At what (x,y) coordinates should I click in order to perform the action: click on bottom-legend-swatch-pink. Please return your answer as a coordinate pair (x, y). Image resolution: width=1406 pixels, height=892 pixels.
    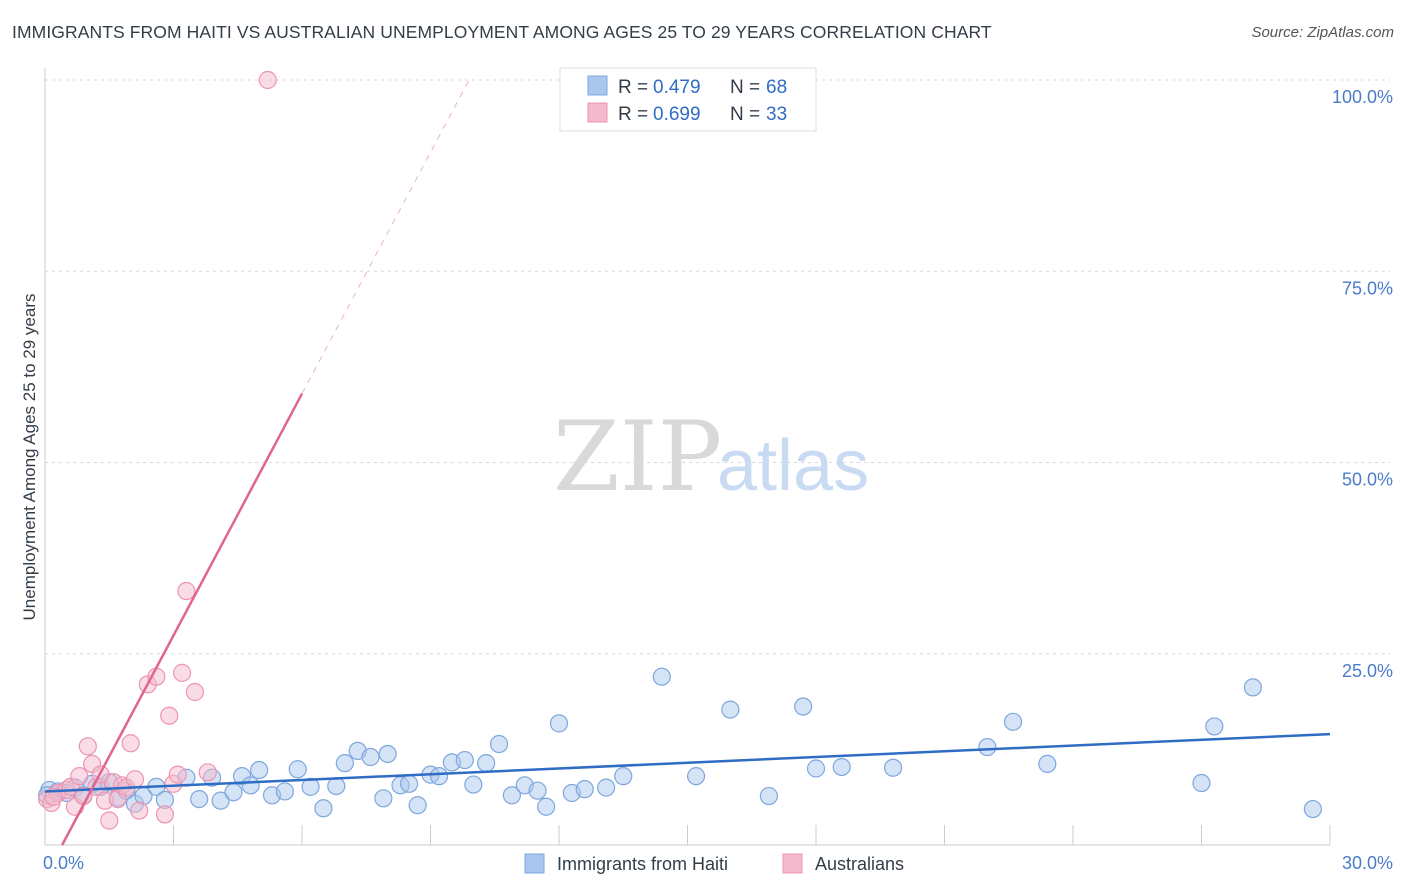
    Looking at the image, I should click on (792, 863).